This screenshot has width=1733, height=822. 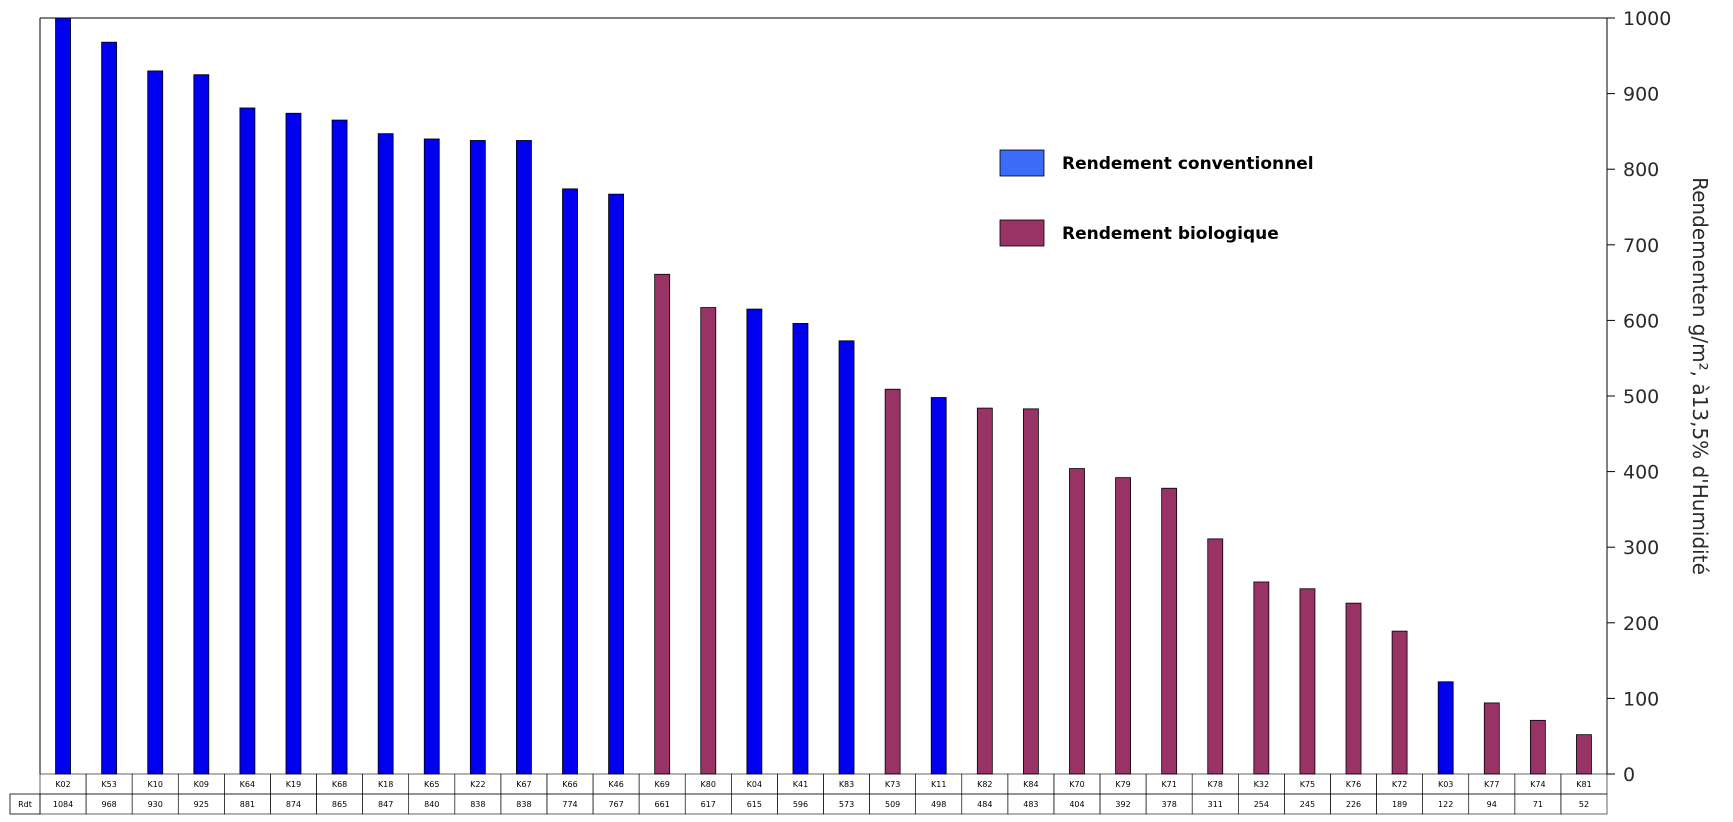 I want to click on bar-K67, so click(x=523, y=457).